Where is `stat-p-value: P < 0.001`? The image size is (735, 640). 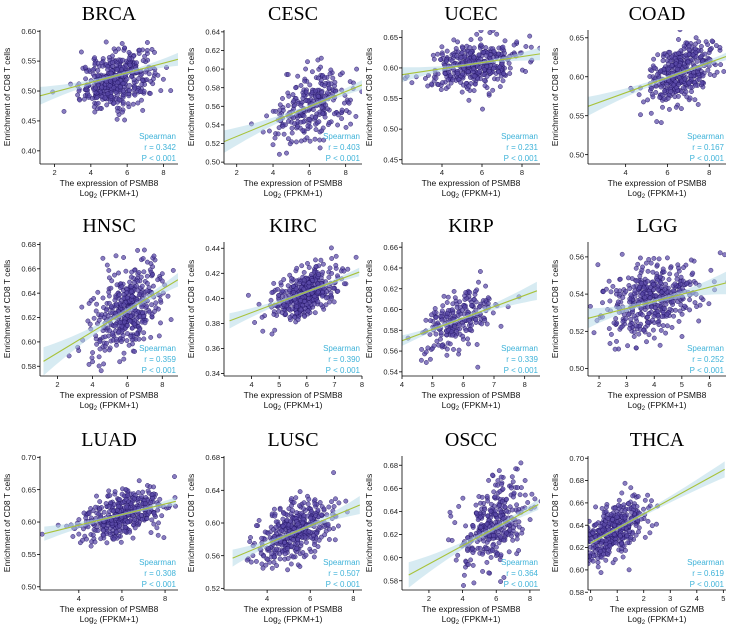 stat-p-value: P < 0.001 is located at coordinates (707, 584).